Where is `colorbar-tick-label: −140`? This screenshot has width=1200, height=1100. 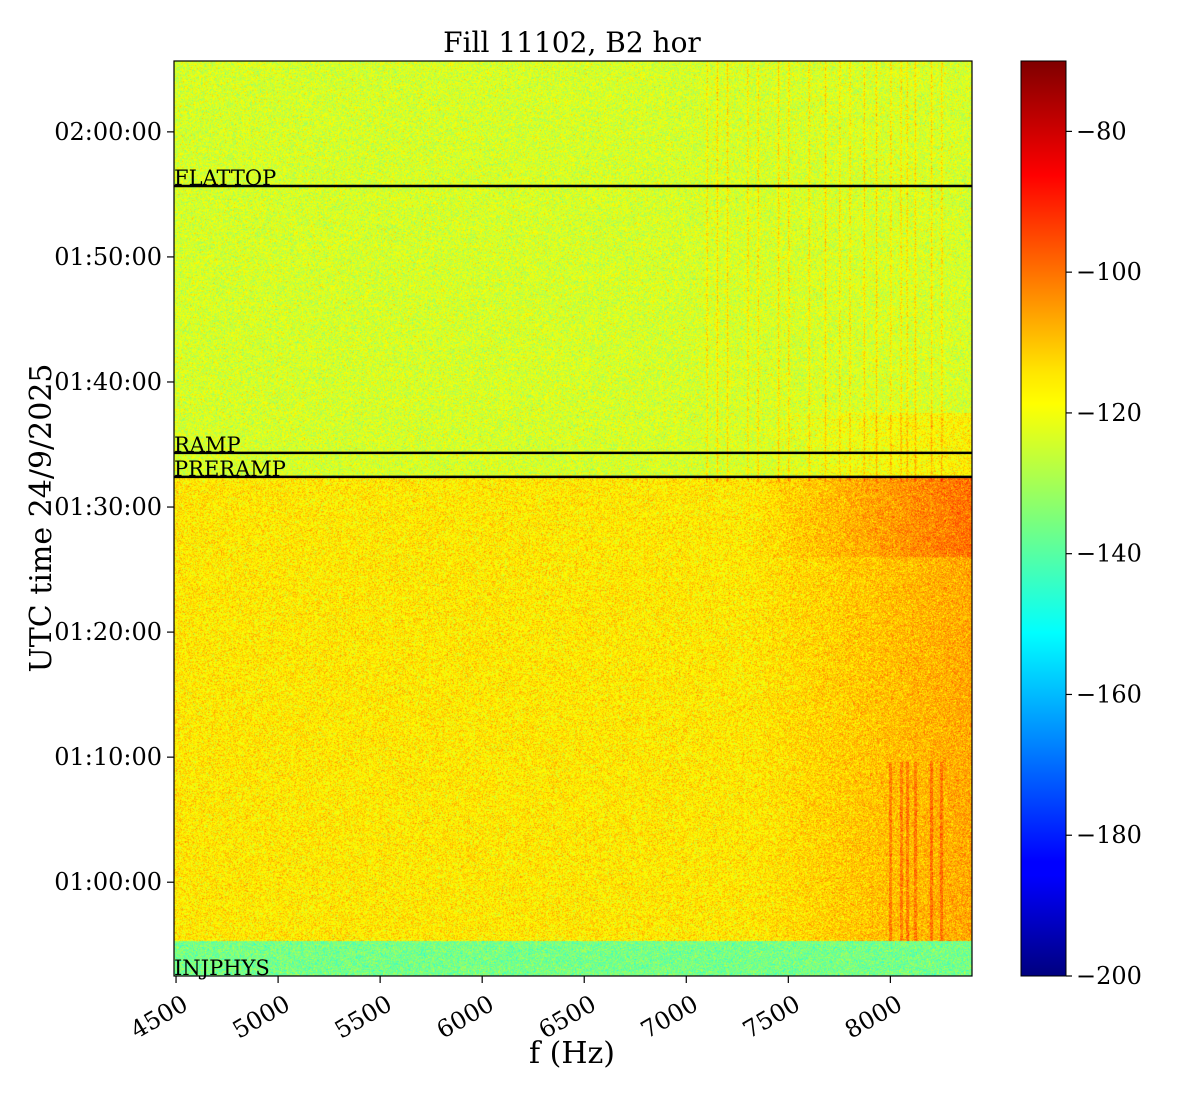
colorbar-tick-label: −140 is located at coordinates (1109, 554).